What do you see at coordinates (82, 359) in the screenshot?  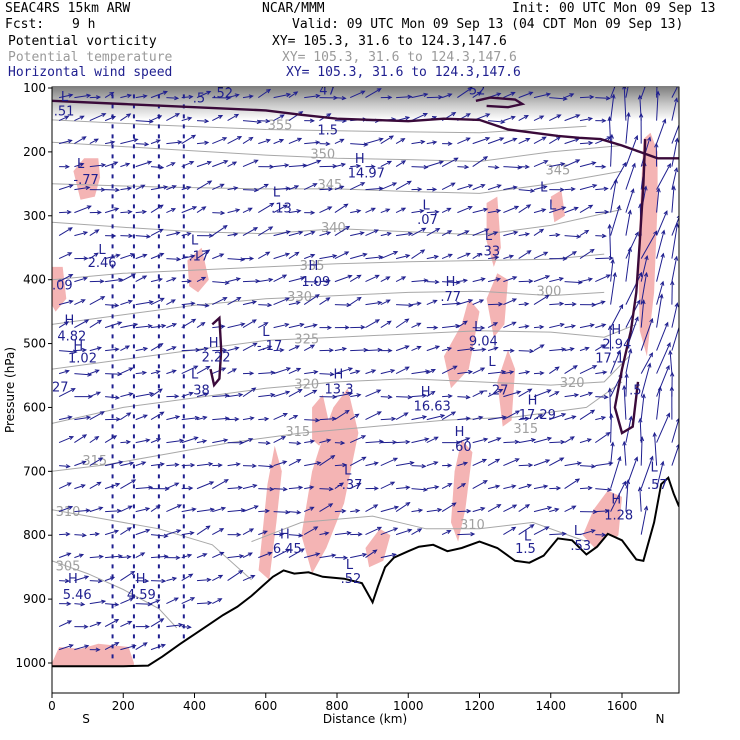 I see `extrema-label: 1.02` at bounding box center [82, 359].